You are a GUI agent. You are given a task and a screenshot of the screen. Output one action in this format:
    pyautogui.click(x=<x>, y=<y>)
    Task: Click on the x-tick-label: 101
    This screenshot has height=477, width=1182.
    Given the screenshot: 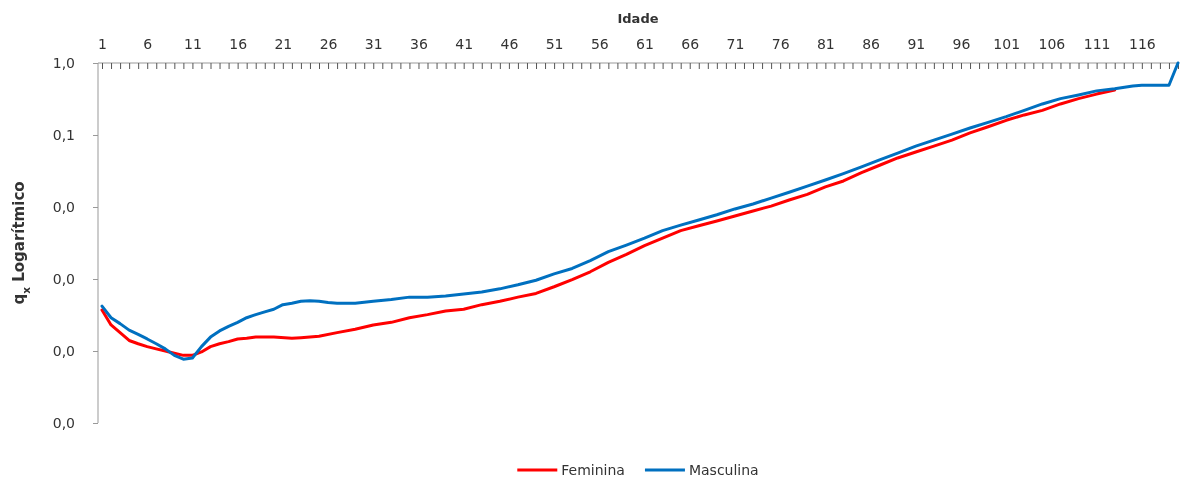 What is the action you would take?
    pyautogui.click(x=1007, y=44)
    